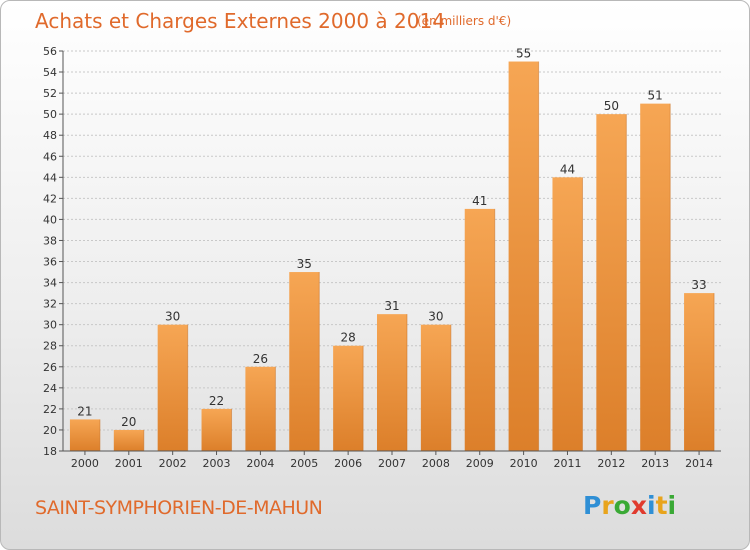 The width and height of the screenshot is (750, 550). I want to click on data-label: 22, so click(216, 401).